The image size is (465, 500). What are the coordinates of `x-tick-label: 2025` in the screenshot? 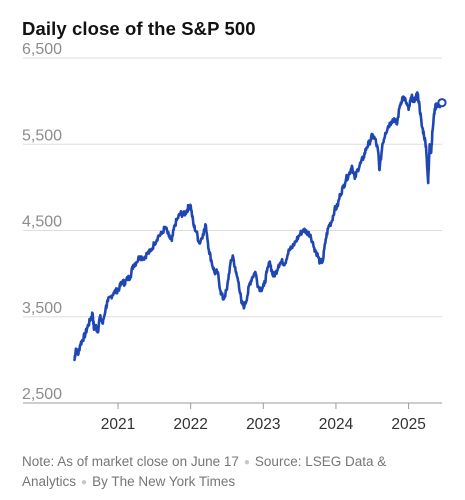 It's located at (408, 424).